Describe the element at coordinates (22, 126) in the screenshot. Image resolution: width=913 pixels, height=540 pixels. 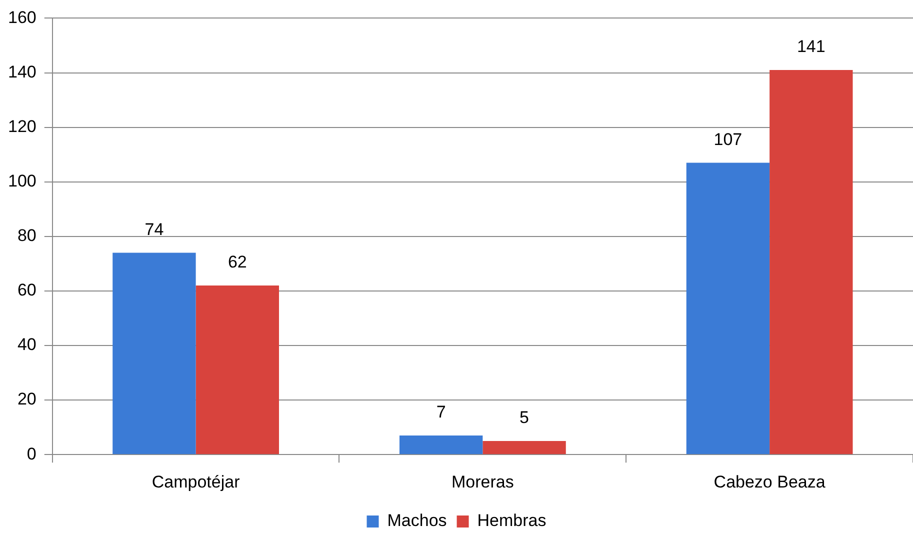
I see `y-tick-label: 120` at that location.